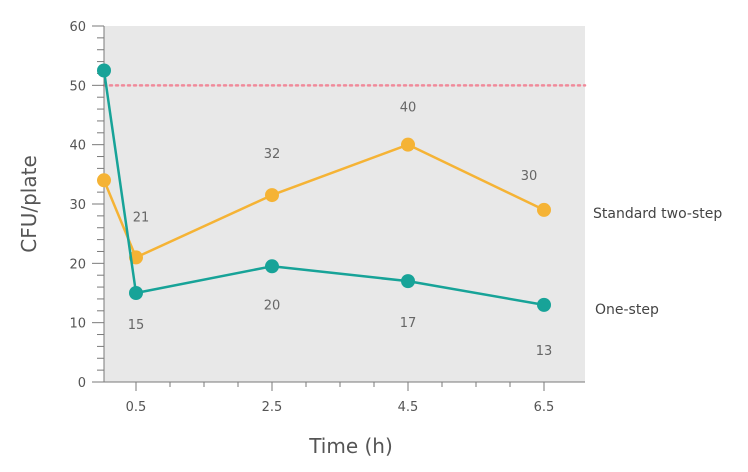  What do you see at coordinates (77, 205) in the screenshot?
I see `y-tick-label: 30` at bounding box center [77, 205].